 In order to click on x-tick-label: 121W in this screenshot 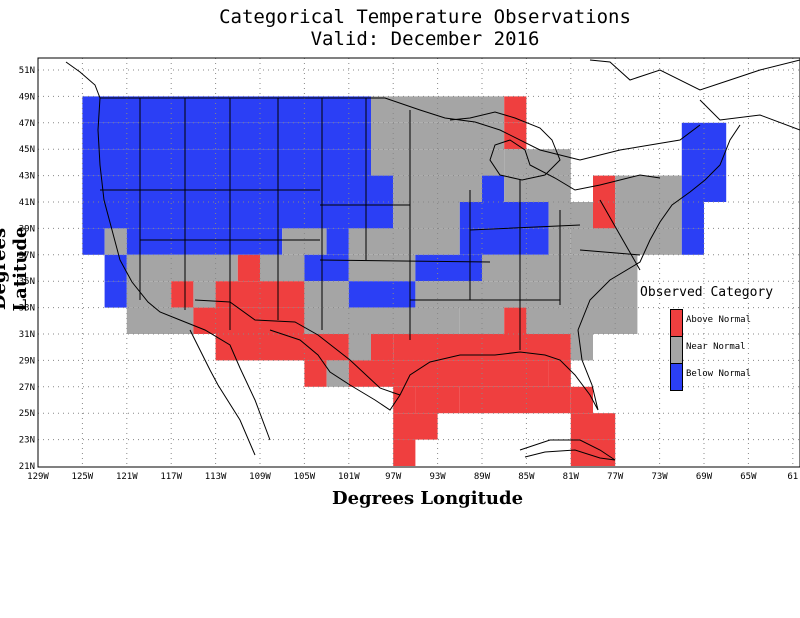, I will do `click(127, 477)`.